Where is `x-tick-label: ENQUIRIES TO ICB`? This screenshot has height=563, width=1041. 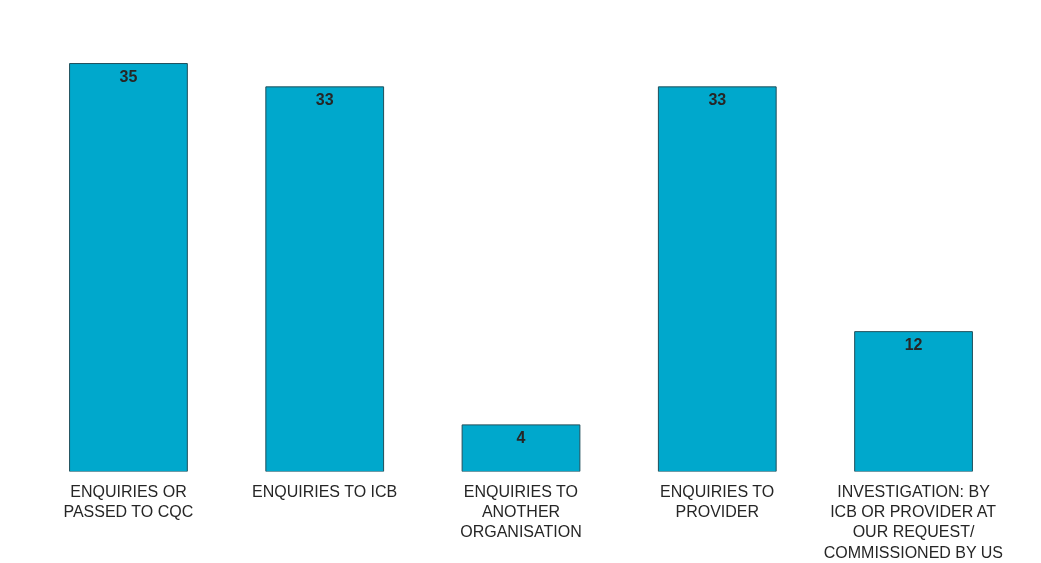 x-tick-label: ENQUIRIES TO ICB is located at coordinates (324, 491).